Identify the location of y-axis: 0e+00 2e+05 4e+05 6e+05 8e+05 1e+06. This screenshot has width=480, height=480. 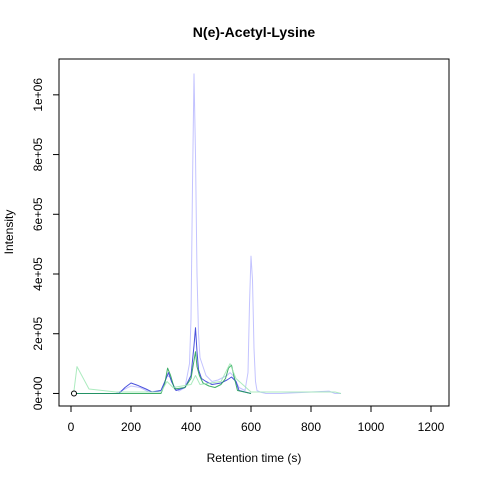
(45, 244).